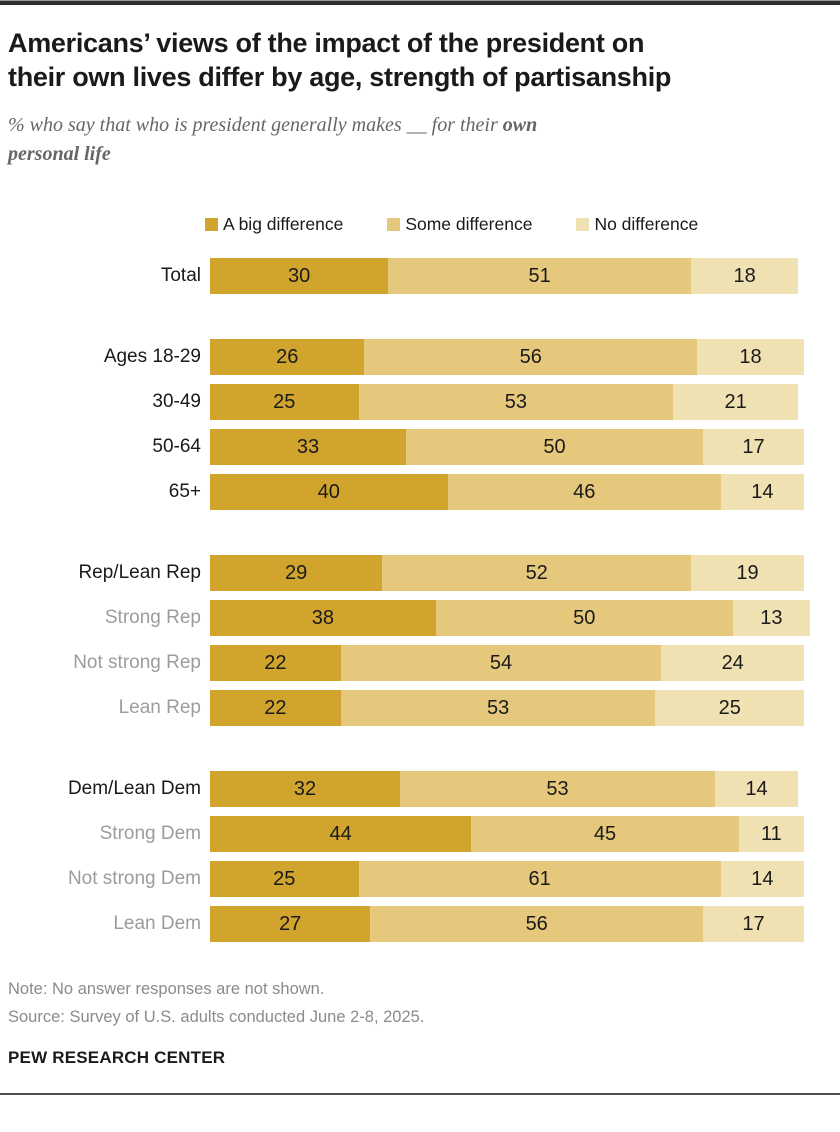 The image size is (840, 1132). Describe the element at coordinates (159, 707) in the screenshot. I see `row-label: Lean Rep` at that location.